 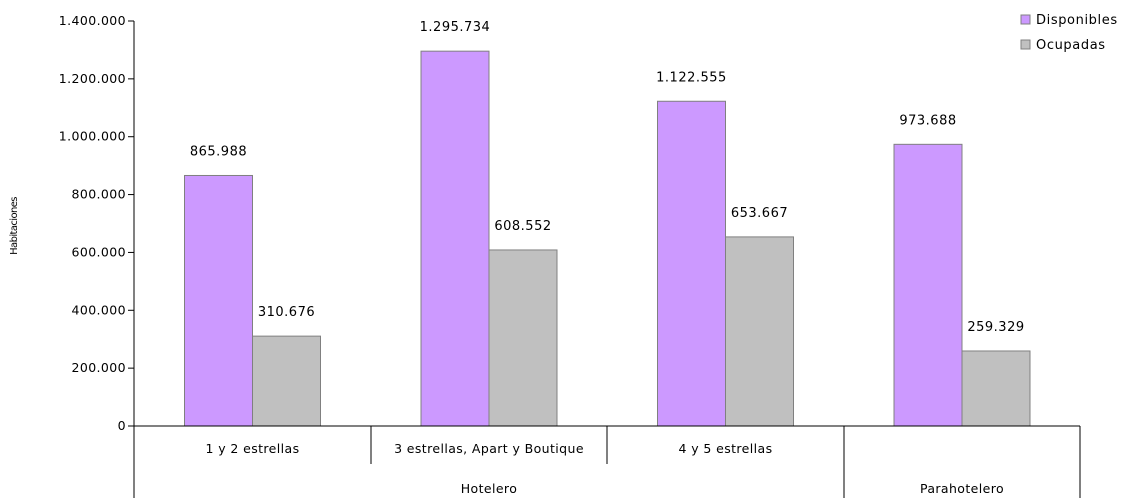 What do you see at coordinates (1069, 33) in the screenshot?
I see `legend: Disponibles Ocupadas` at bounding box center [1069, 33].